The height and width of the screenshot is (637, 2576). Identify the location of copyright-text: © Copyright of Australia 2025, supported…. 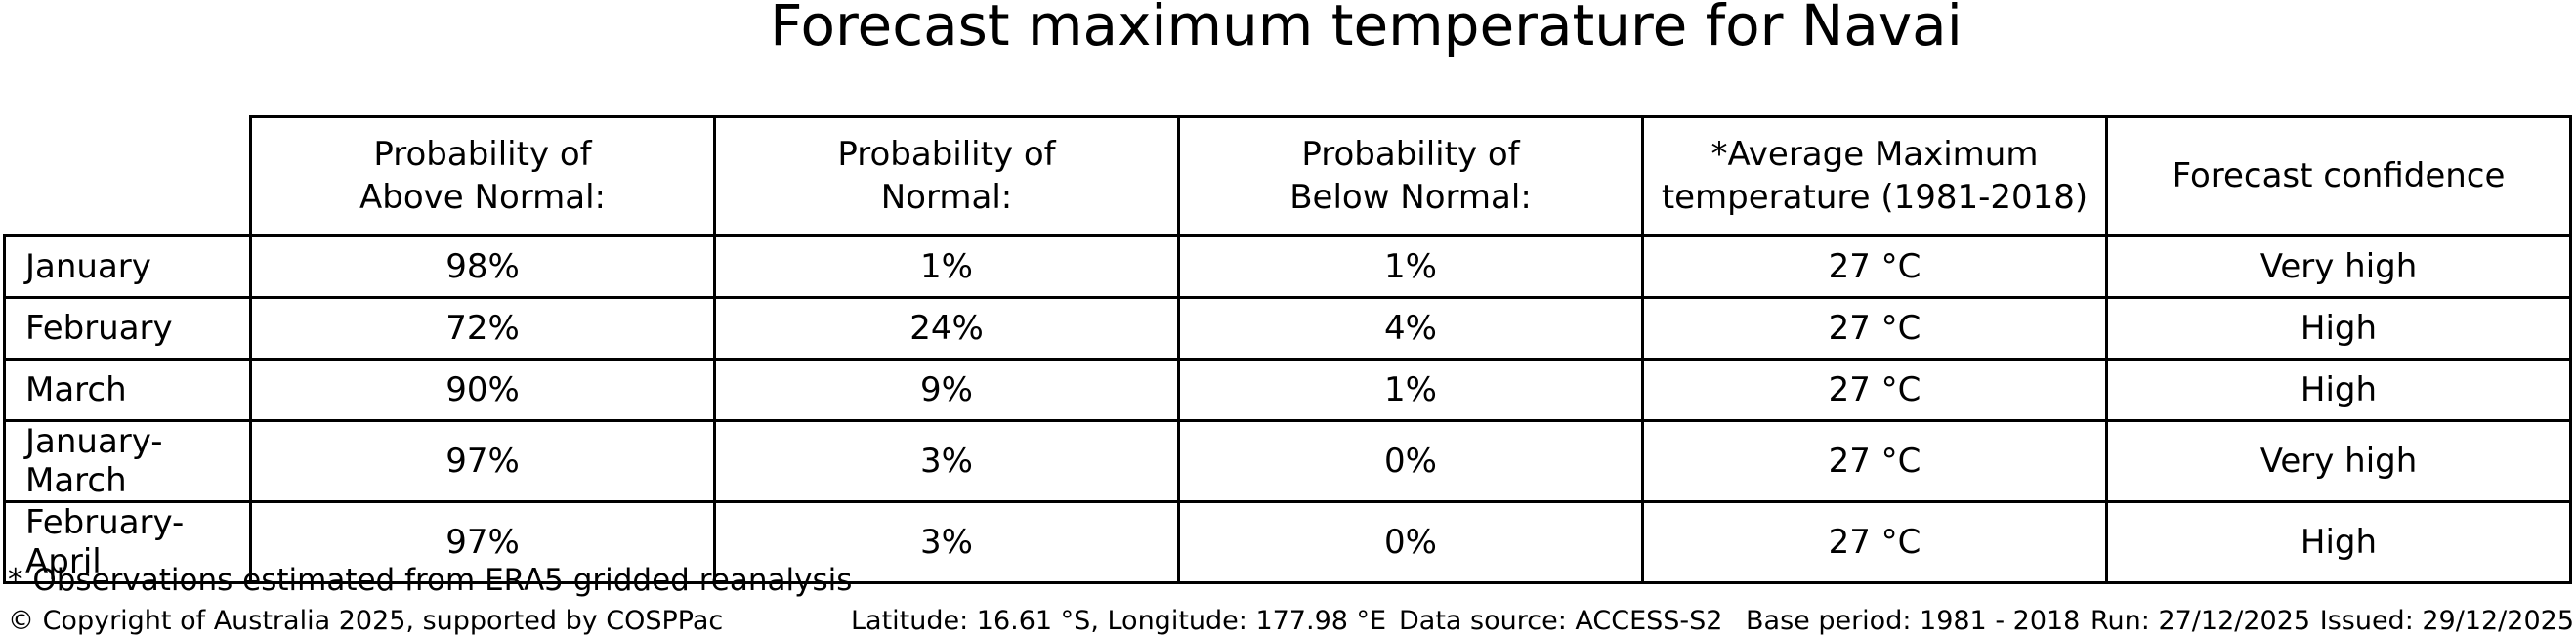
(366, 621).